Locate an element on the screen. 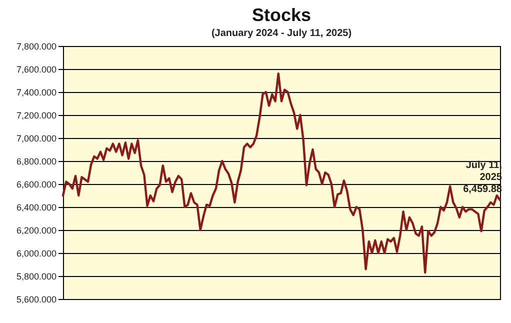  y-tick-label: 6,400.000 is located at coordinates (36, 207).